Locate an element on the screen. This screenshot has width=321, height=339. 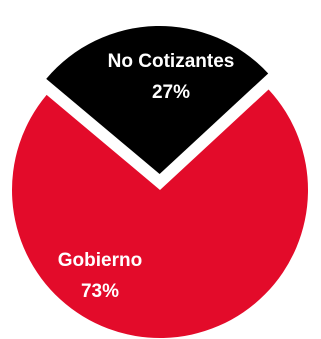
slice-name-label: Gobierno is located at coordinates (100, 260).